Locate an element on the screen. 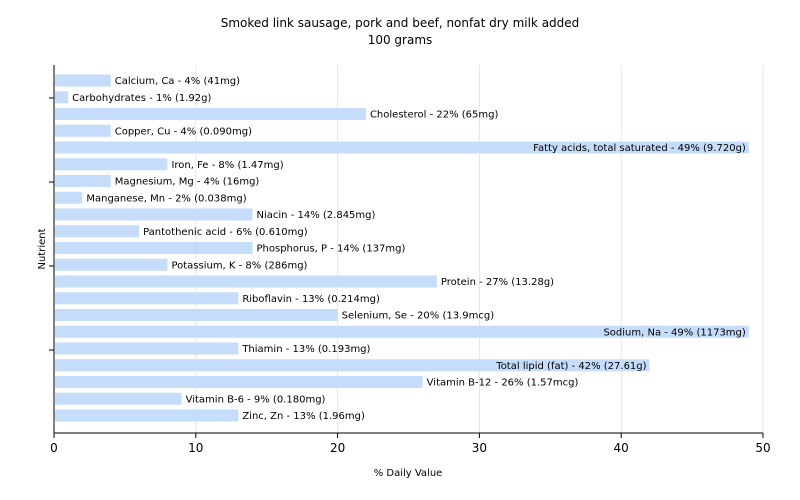 The width and height of the screenshot is (800, 500). x-ticks: 0 10 20 30 40 50 is located at coordinates (410, 444).